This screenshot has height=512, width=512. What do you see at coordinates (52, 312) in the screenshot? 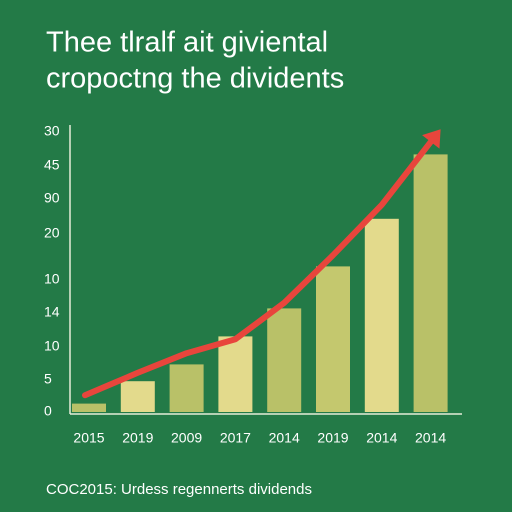
I see `y-tick-label: 14` at bounding box center [52, 312].